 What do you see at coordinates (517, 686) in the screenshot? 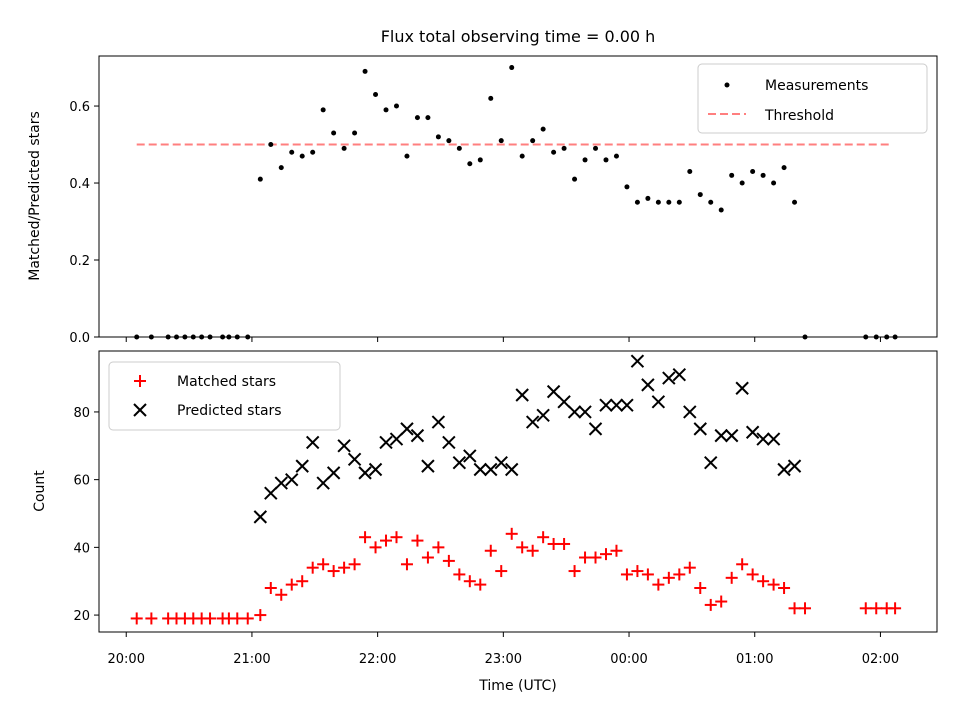
I see `x-axis-label: Time (UTC)` at bounding box center [517, 686].